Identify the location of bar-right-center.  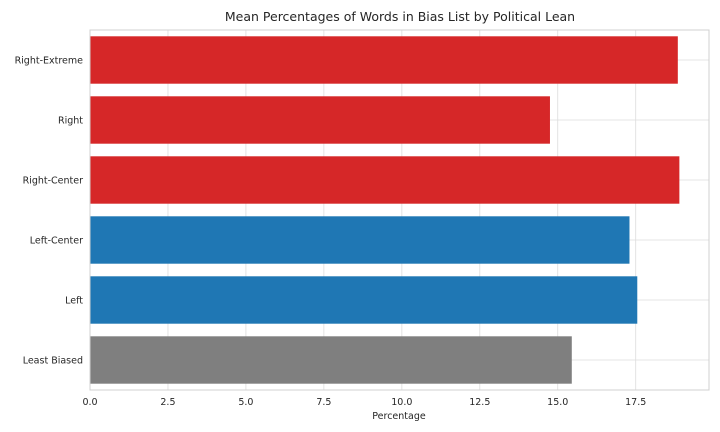
(385, 180).